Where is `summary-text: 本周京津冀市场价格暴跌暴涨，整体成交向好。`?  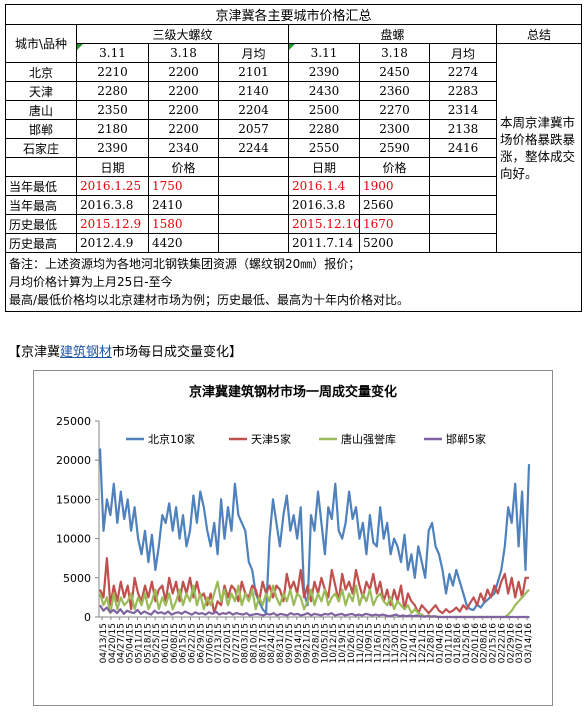
summary-text: 本周京津冀市场价格暴跌暴涨，整体成交向好。 is located at coordinates (539, 148).